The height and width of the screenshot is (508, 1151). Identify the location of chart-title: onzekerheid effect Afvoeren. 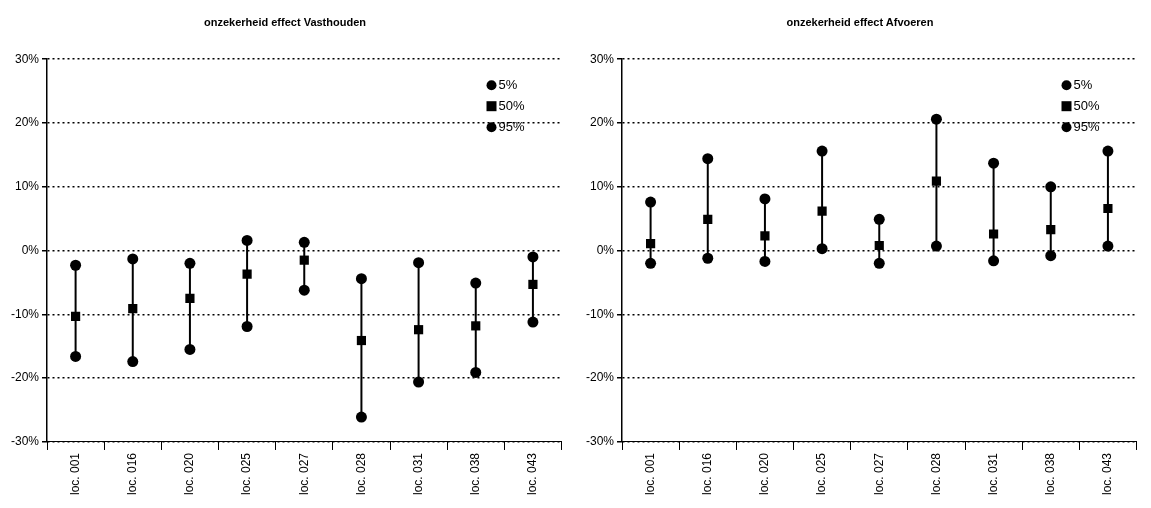
(860, 21).